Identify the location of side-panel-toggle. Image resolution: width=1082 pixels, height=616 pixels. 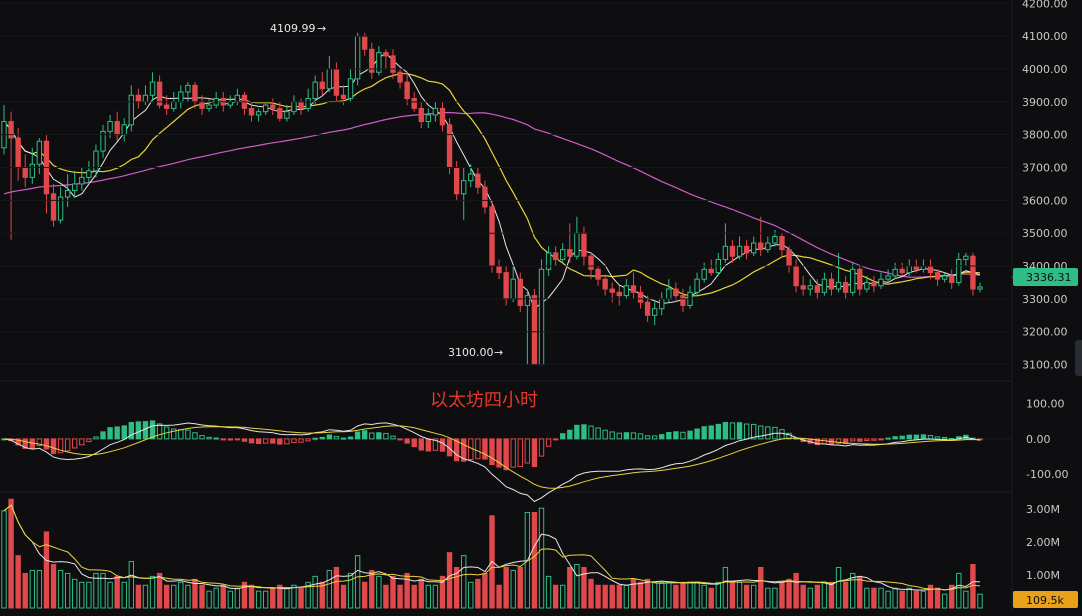
(1078, 358).